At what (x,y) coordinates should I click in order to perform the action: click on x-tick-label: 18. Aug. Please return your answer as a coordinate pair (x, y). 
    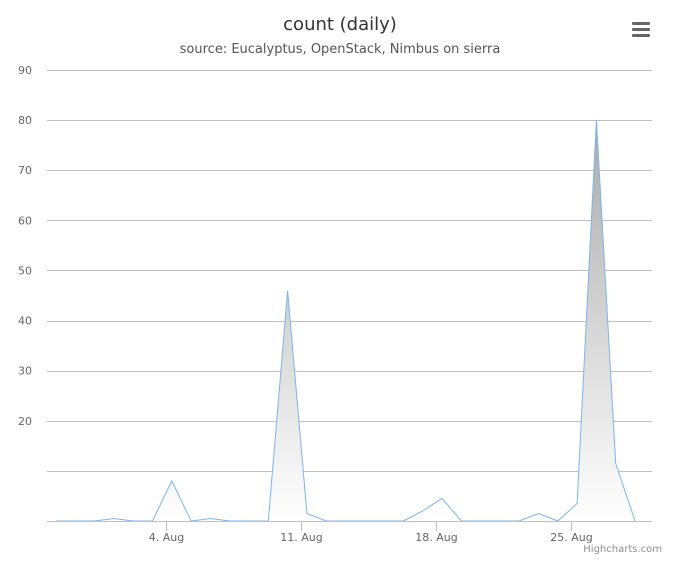
    Looking at the image, I should click on (436, 537).